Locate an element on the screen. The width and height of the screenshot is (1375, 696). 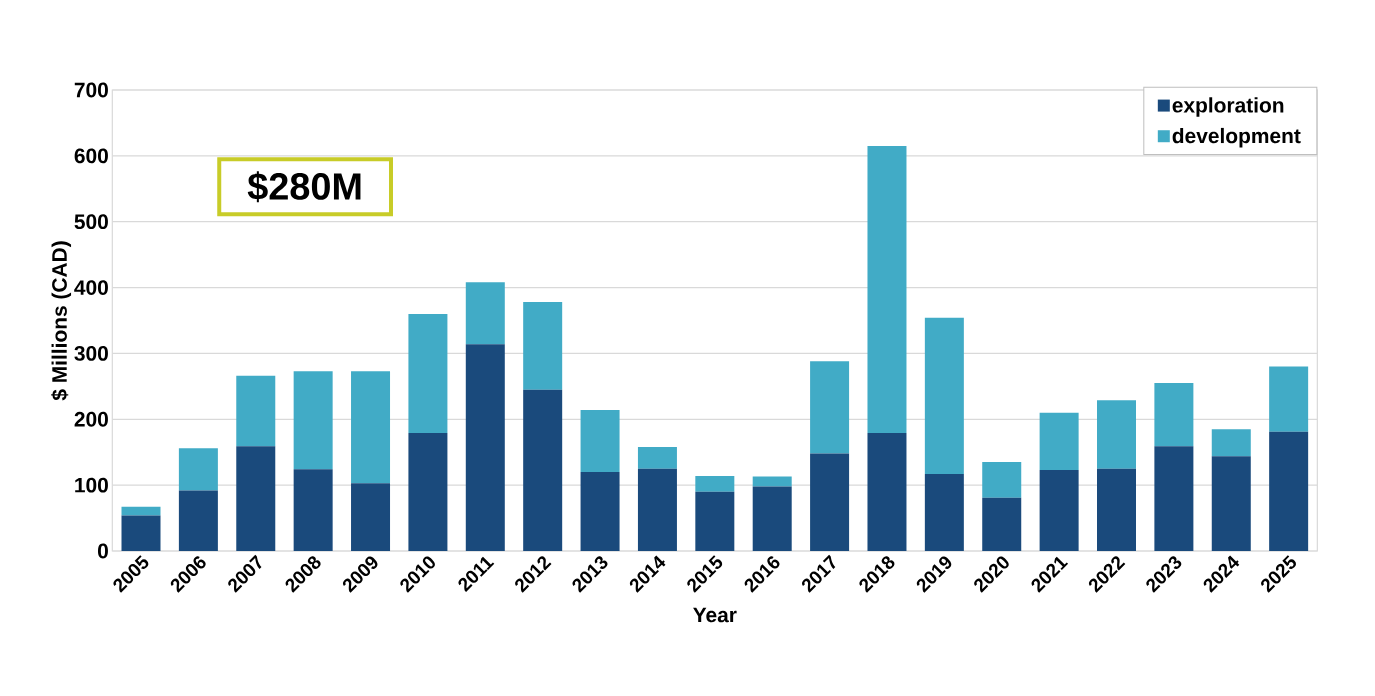
y-tick-label: 500 is located at coordinates (91, 222).